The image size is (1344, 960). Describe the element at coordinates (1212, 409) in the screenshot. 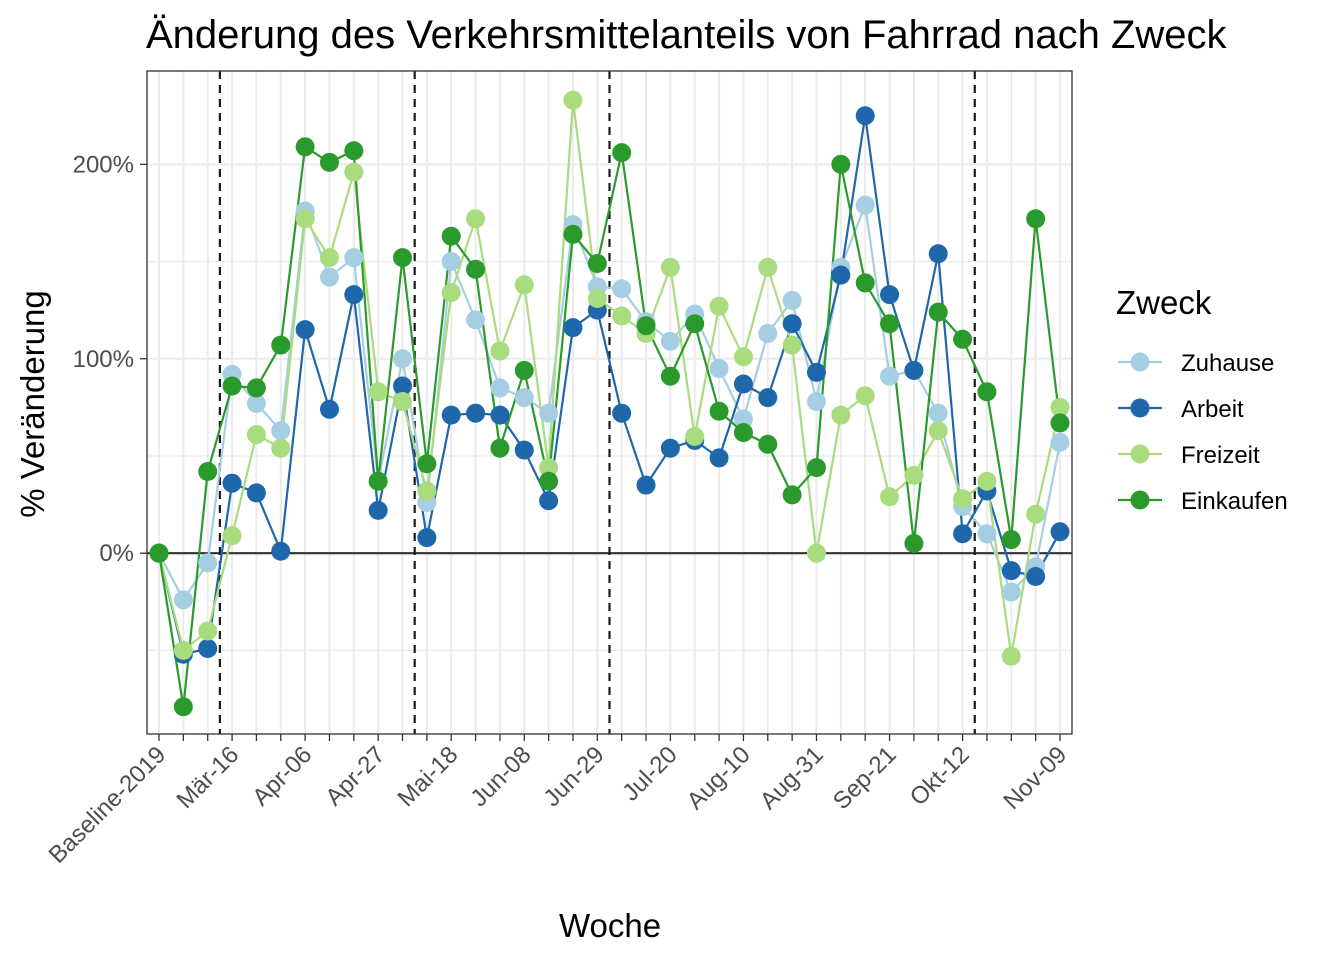

I see `legend-label-arbeit: Arbeit` at that location.